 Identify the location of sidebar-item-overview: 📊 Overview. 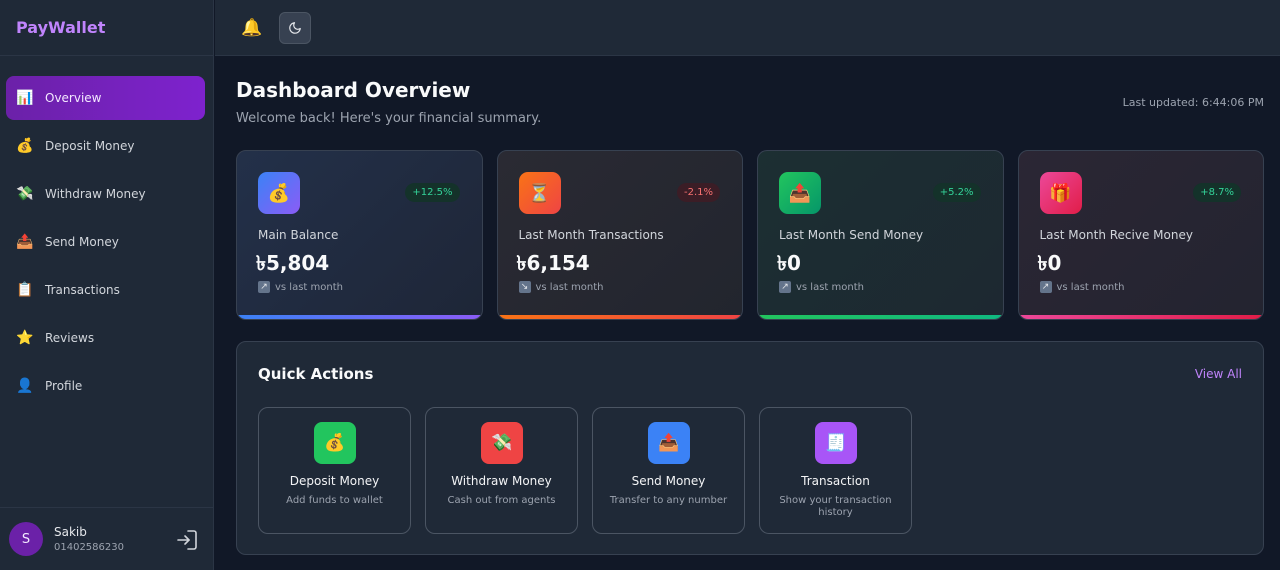
(105, 98).